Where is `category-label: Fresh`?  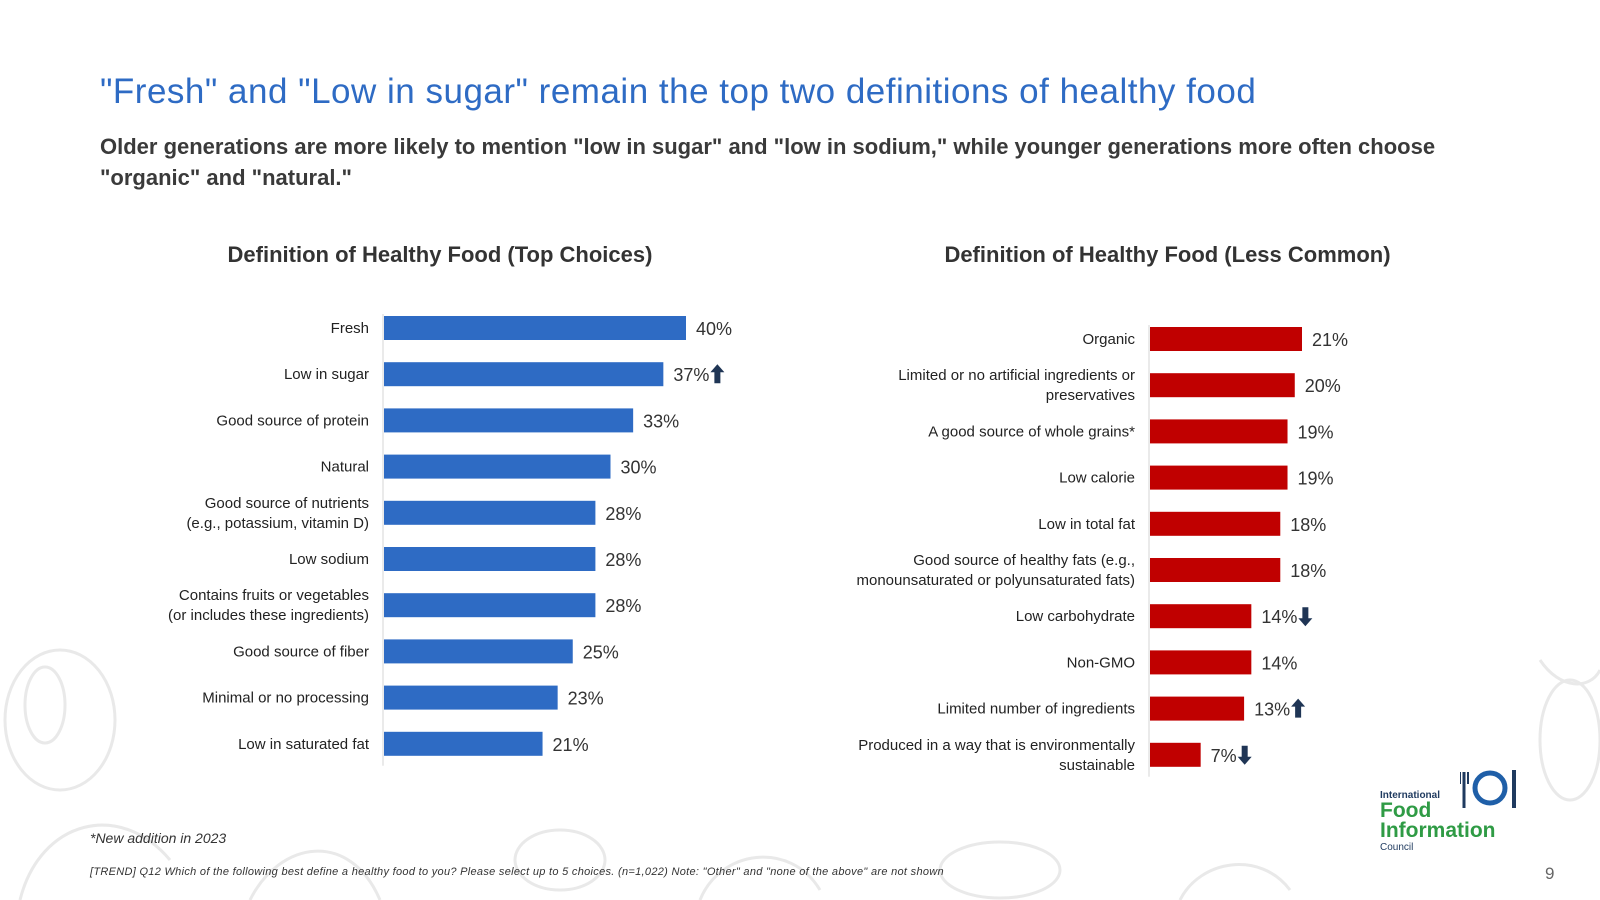
category-label: Fresh is located at coordinates (350, 328).